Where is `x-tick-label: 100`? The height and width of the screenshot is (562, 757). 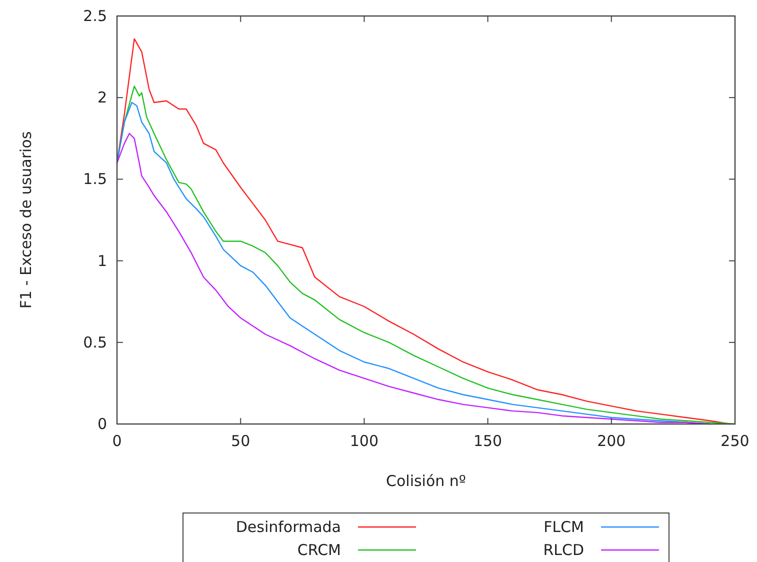 x-tick-label: 100 is located at coordinates (364, 441).